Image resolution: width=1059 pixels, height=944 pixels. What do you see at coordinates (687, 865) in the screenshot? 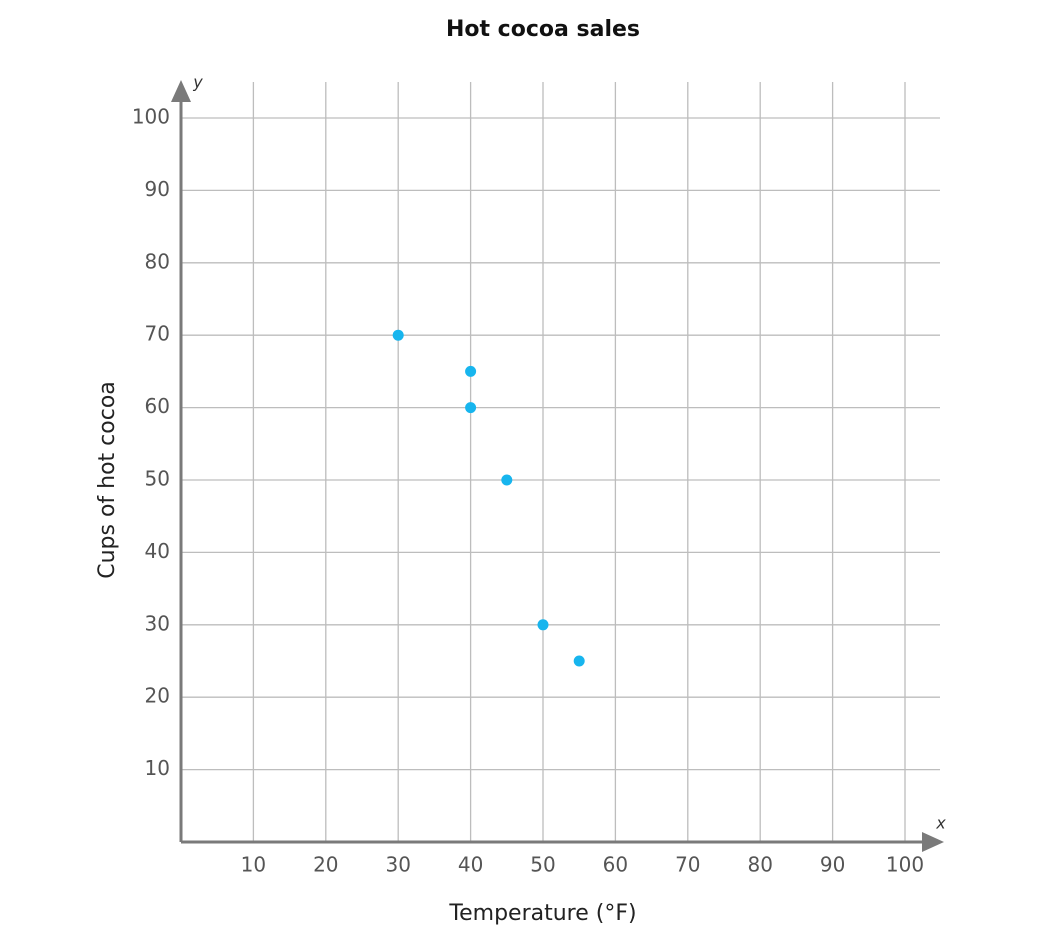
I see `x-tick-label: 70` at bounding box center [687, 865].